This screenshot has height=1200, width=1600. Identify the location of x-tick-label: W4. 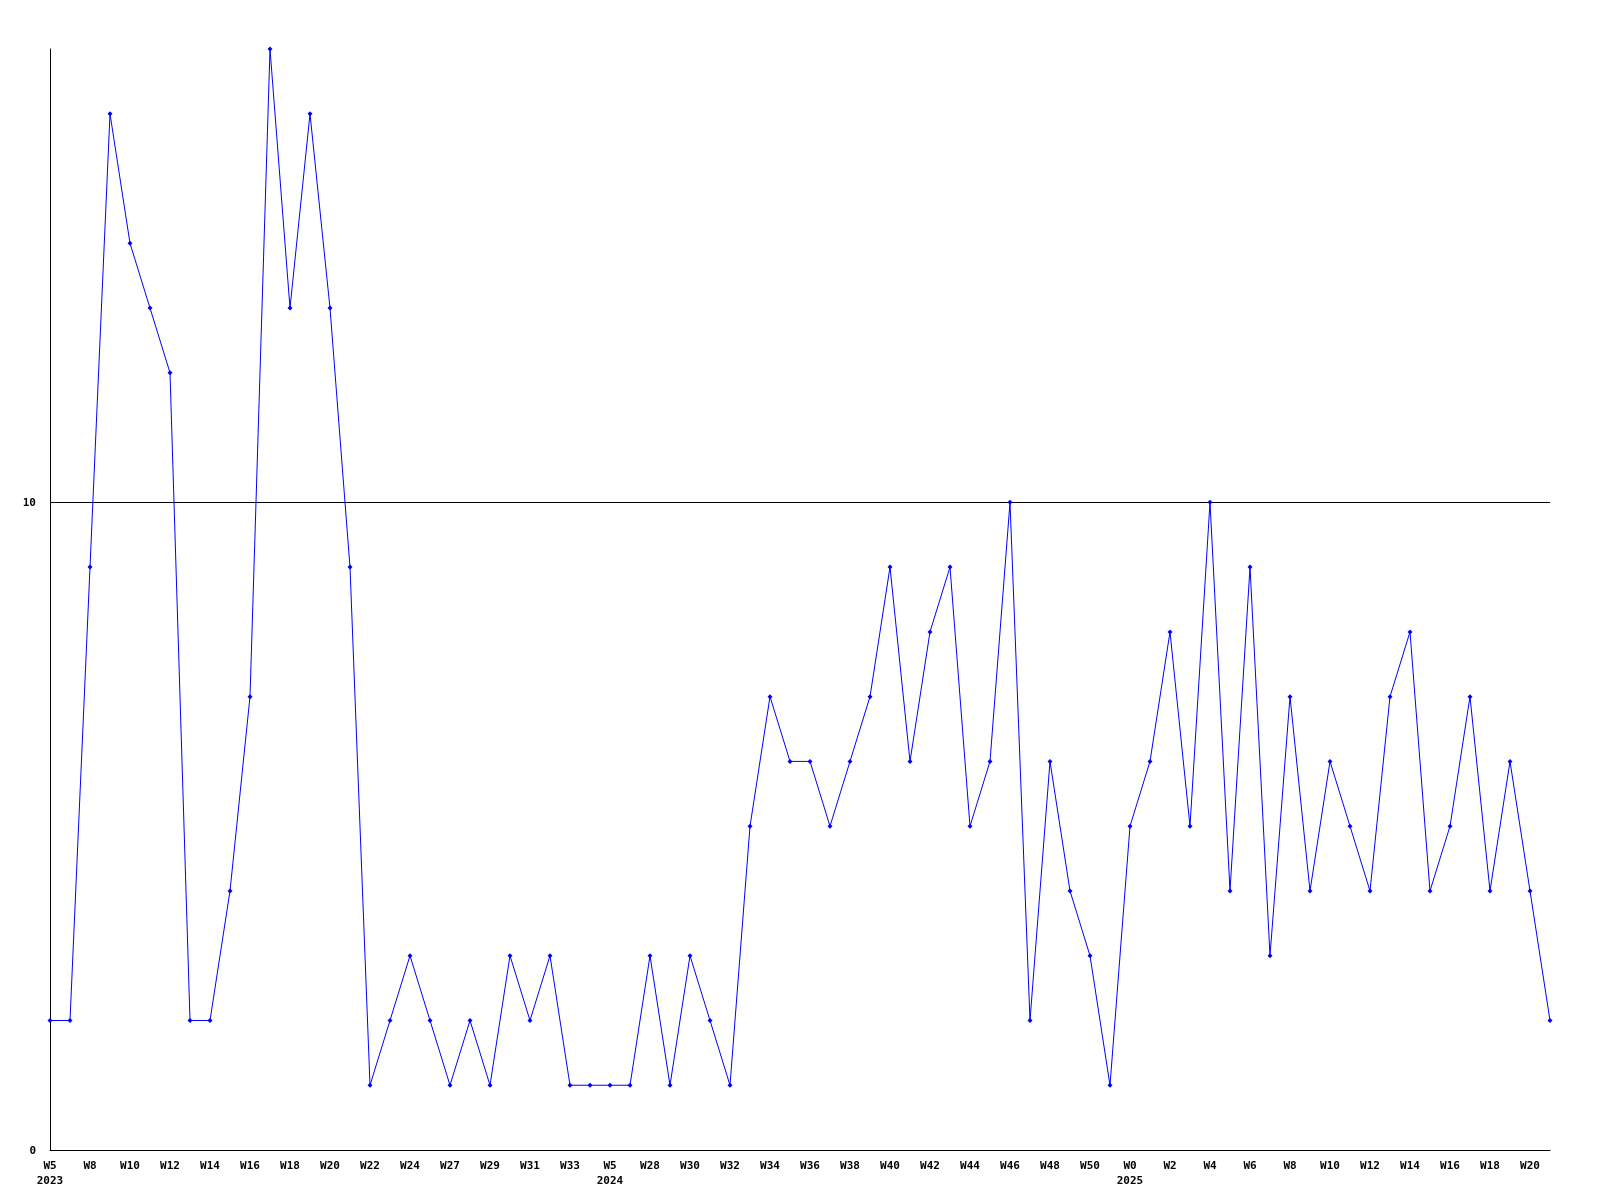
(1210, 1165).